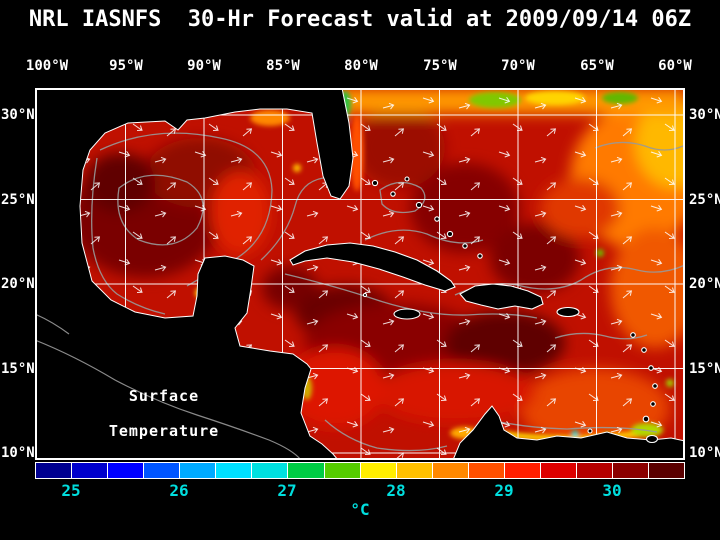  What do you see at coordinates (287, 490) in the screenshot?
I see `colorbar-tick-label: 27` at bounding box center [287, 490].